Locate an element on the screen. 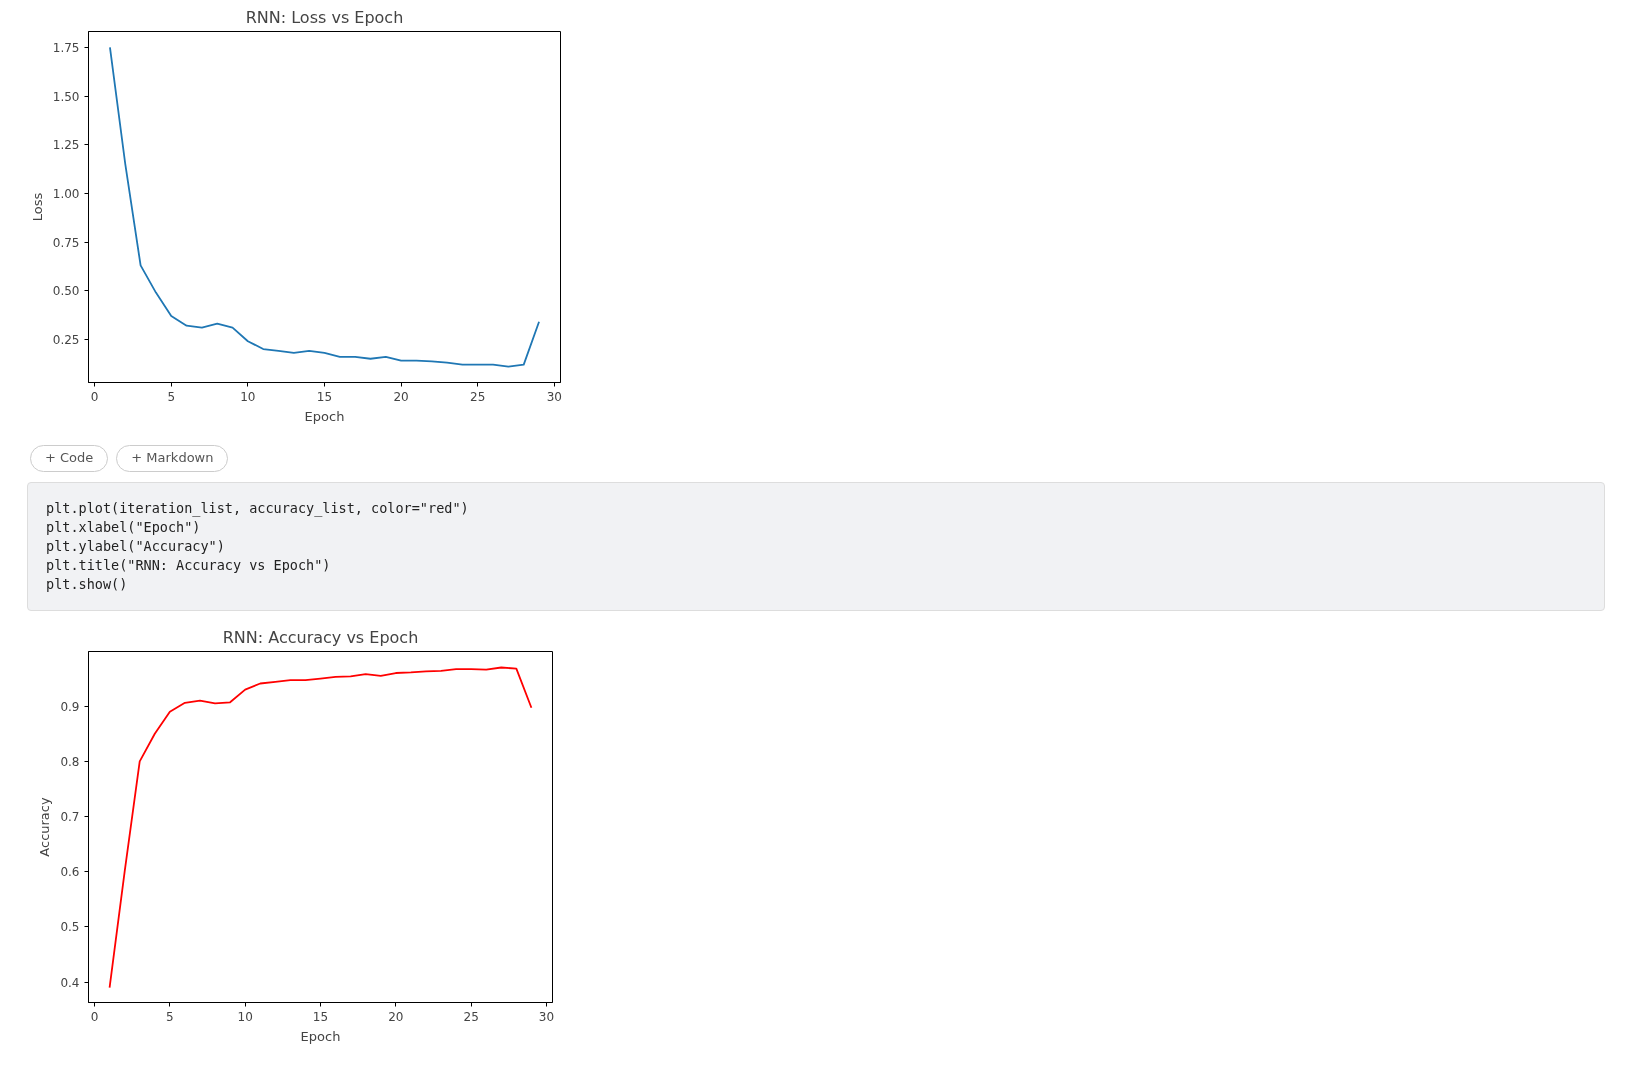 The height and width of the screenshot is (1078, 1646). text: + Markdown is located at coordinates (172, 458).